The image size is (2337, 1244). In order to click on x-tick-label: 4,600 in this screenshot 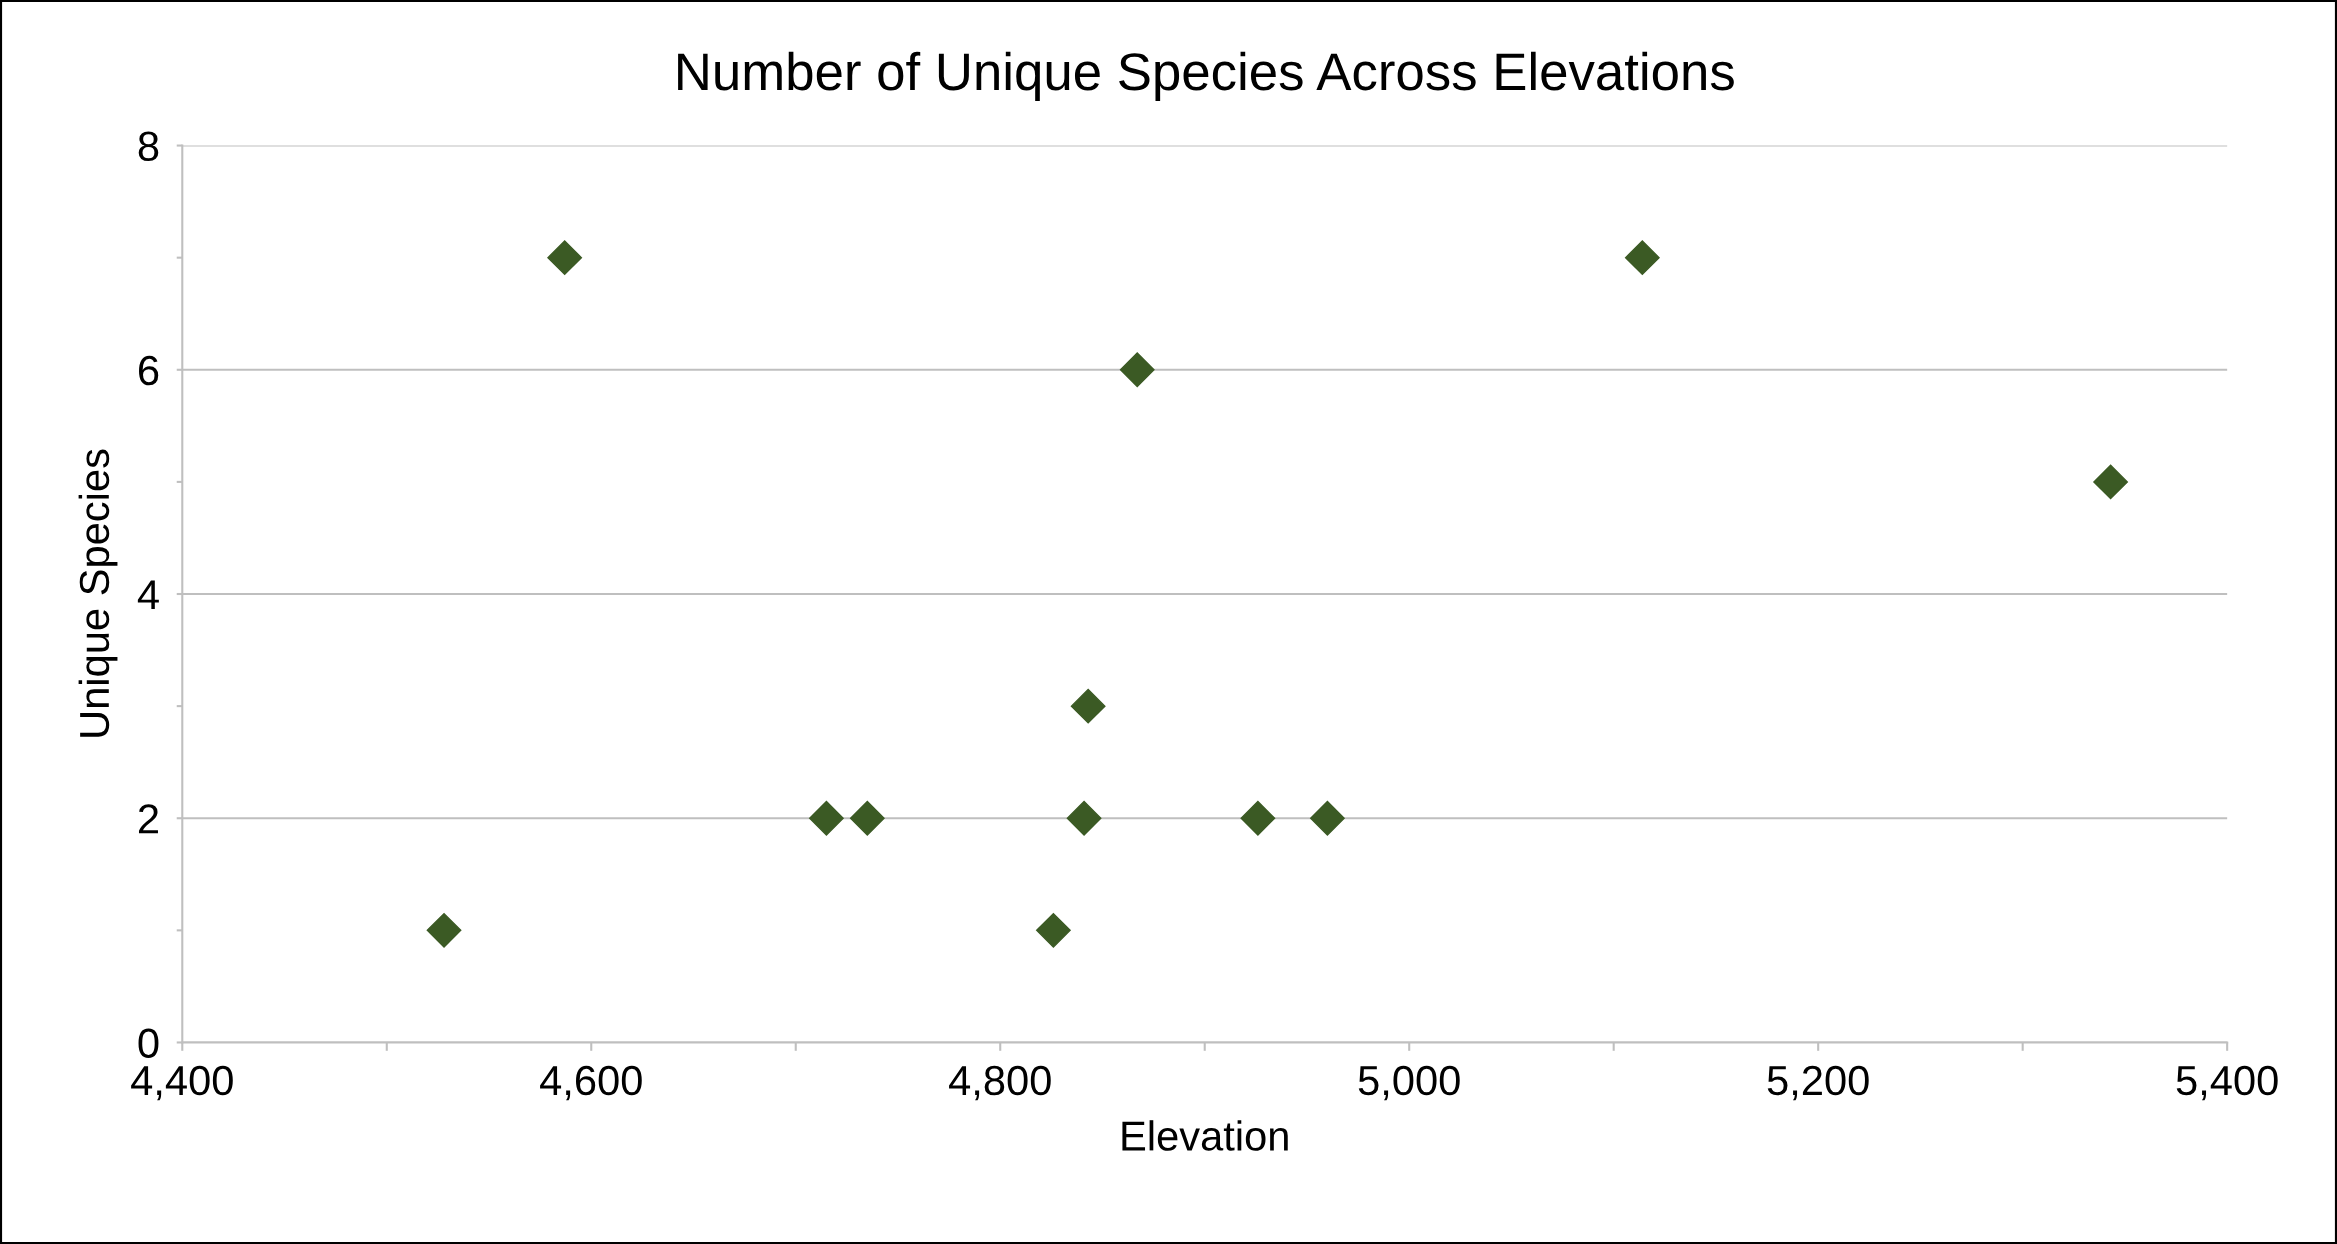, I will do `click(591, 1083)`.